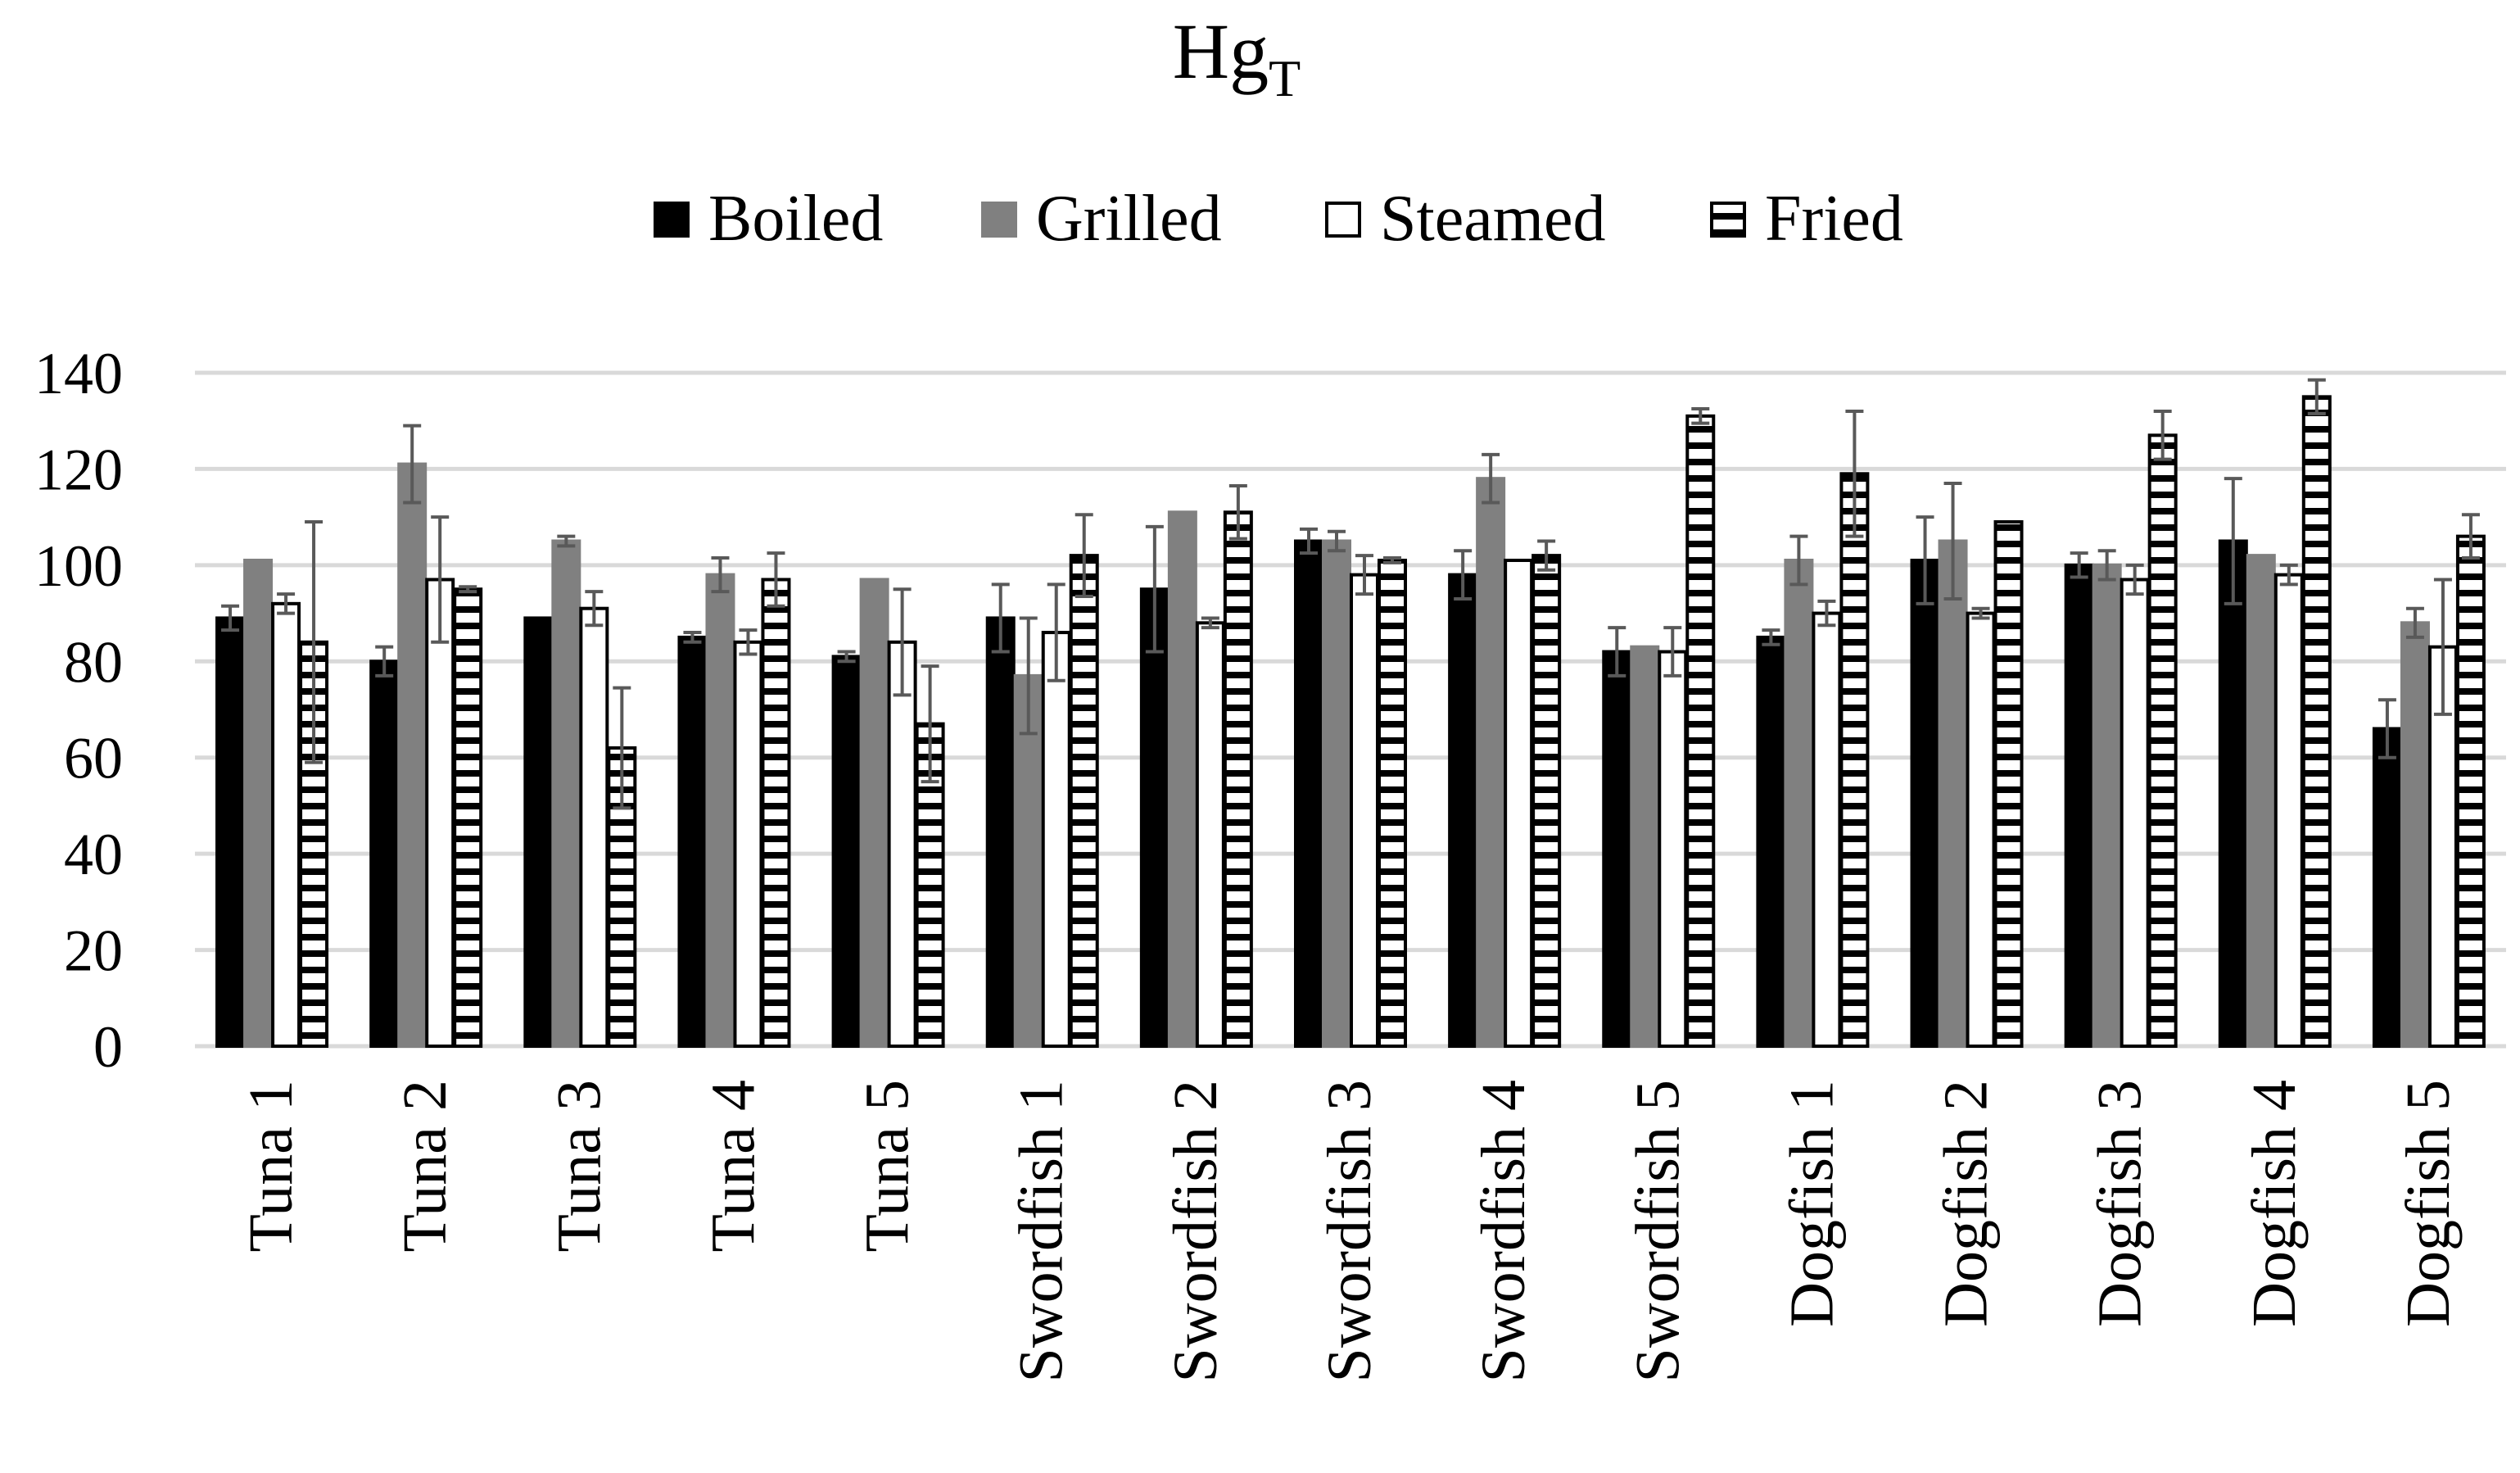  Describe the element at coordinates (78, 566) in the screenshot. I see `y-tick-label: 100` at that location.